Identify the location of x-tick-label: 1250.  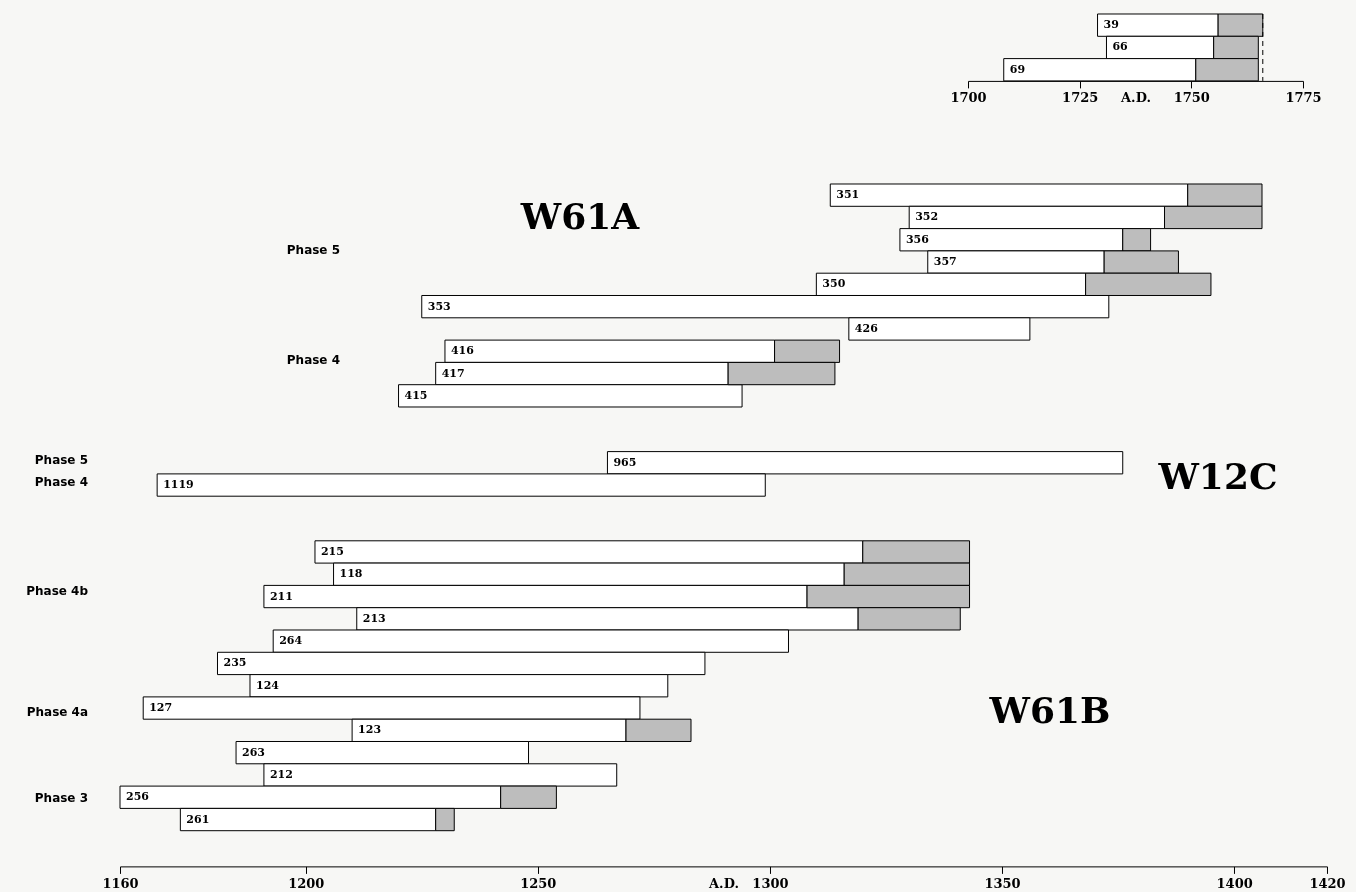
(538, 883).